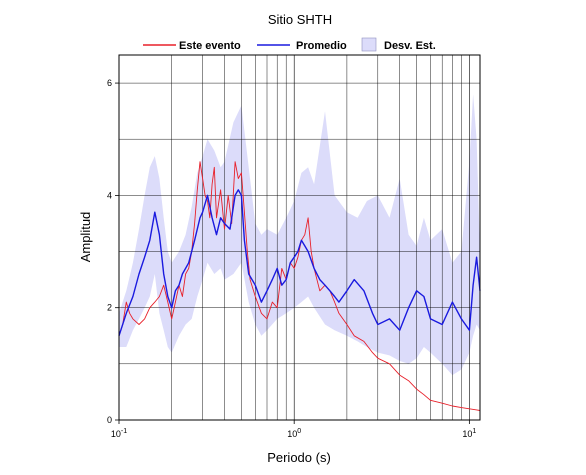  Describe the element at coordinates (294, 433) in the screenshot. I see `x-tick-label: 10⁰` at that location.